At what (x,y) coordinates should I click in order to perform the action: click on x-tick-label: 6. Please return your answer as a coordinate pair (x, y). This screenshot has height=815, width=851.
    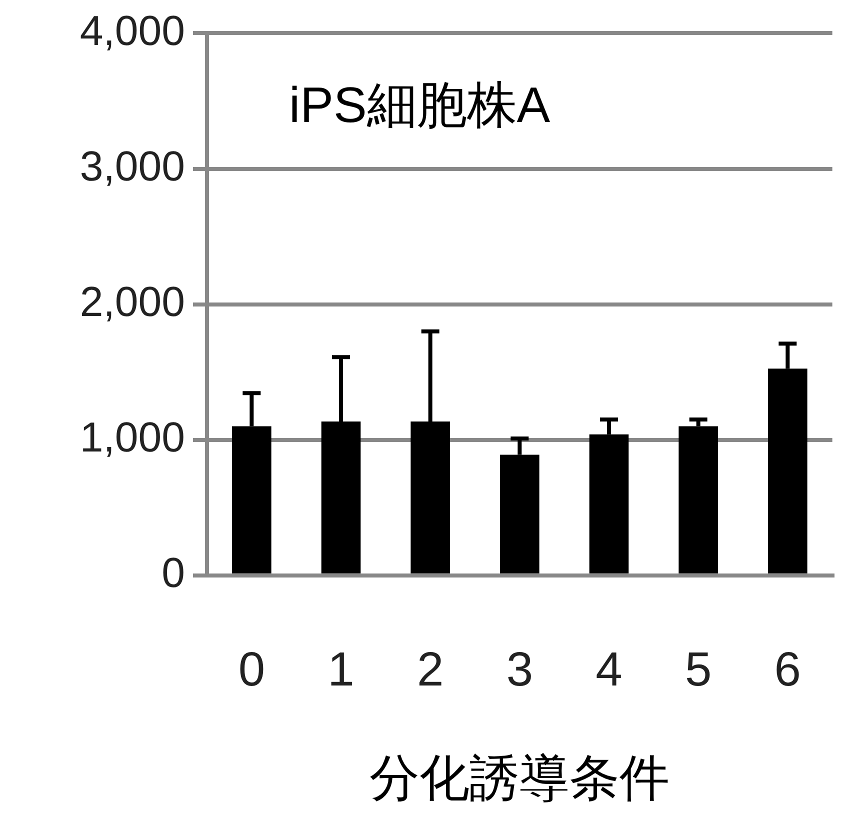
    Looking at the image, I should click on (788, 669).